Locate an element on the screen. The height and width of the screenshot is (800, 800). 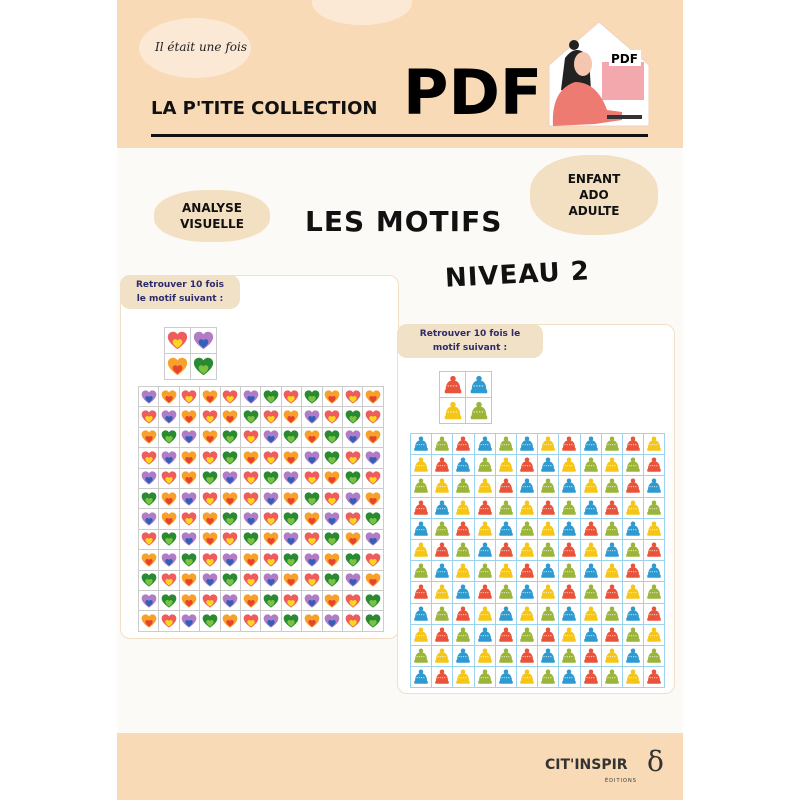
heart-motif-cell is located at coordinates (177, 340).